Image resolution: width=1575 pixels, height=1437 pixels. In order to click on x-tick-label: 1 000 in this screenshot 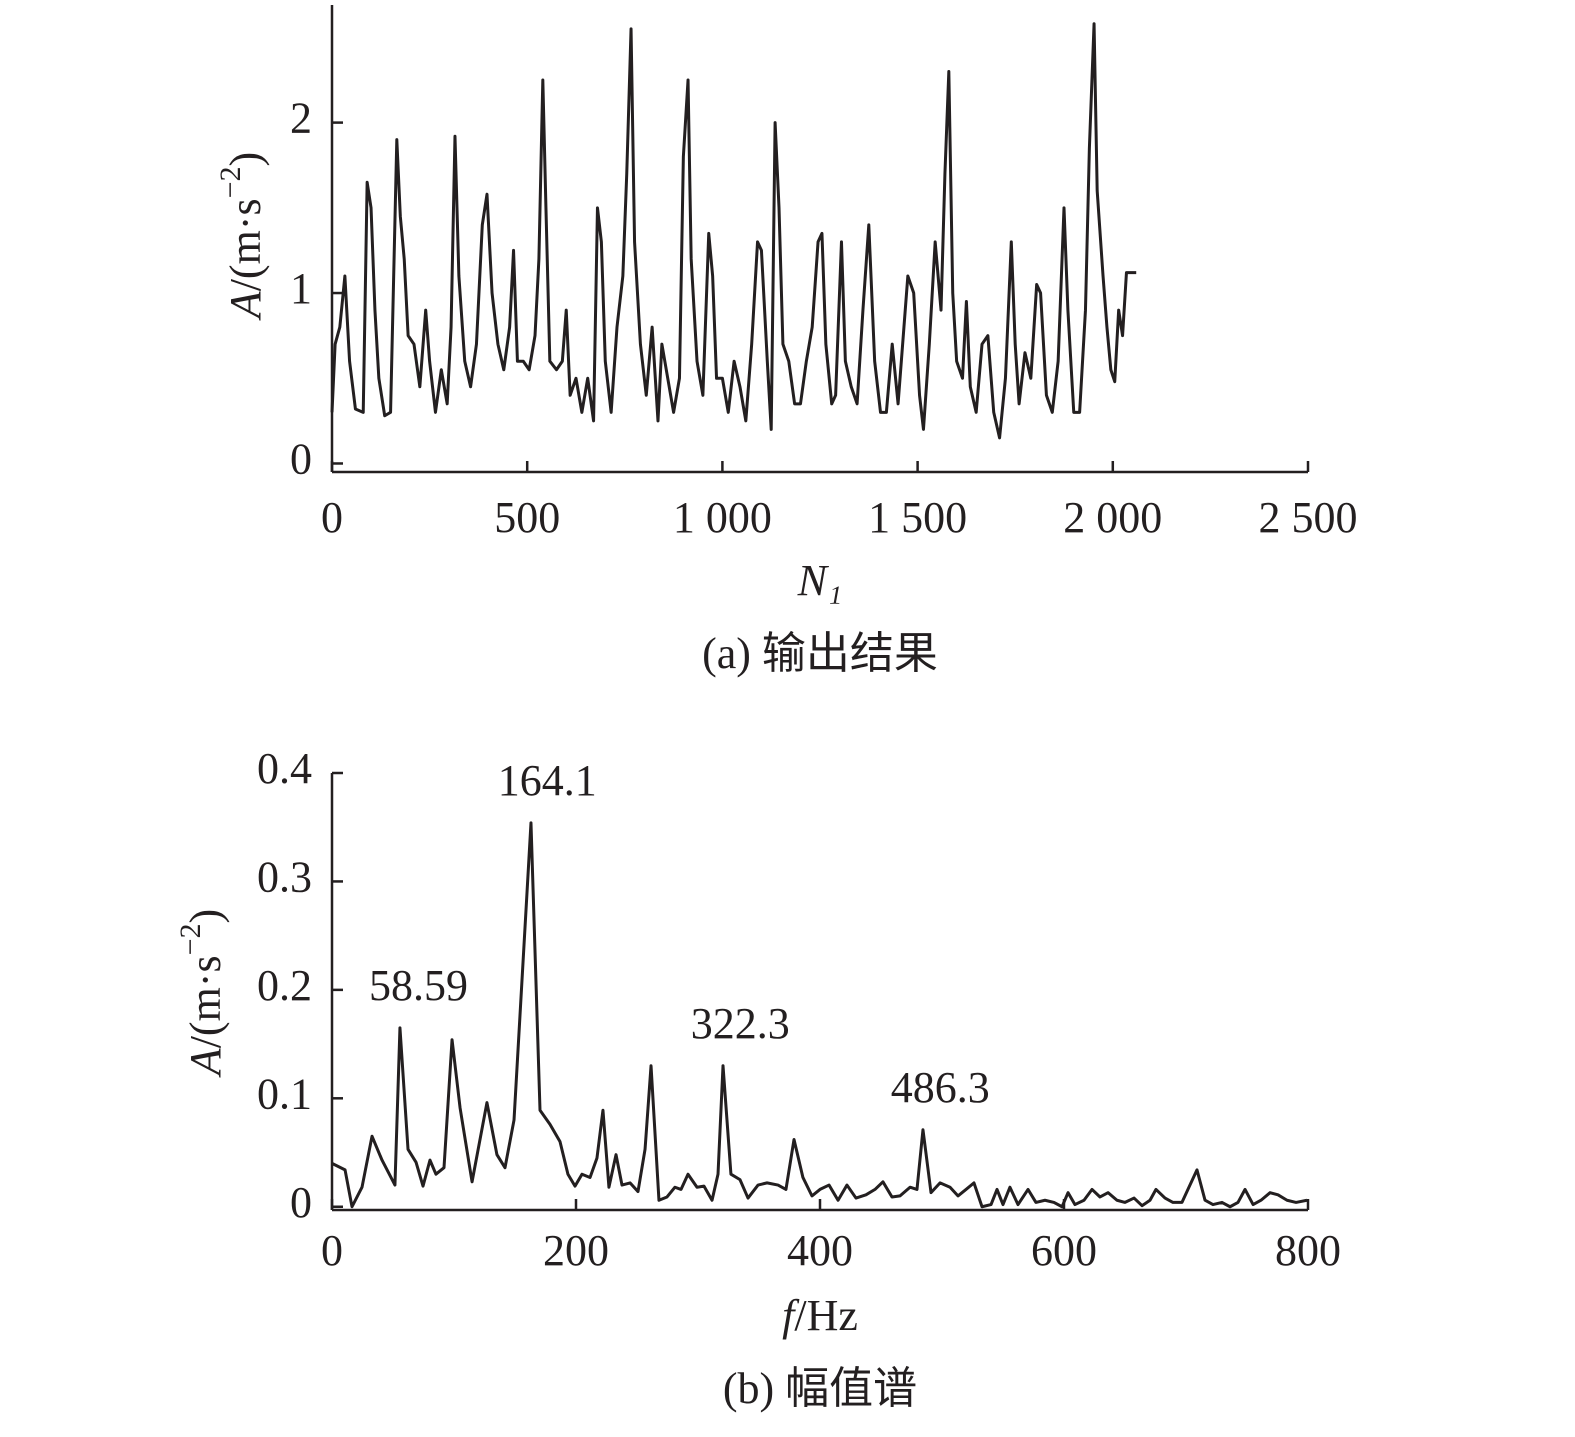, I will do `click(722, 517)`.